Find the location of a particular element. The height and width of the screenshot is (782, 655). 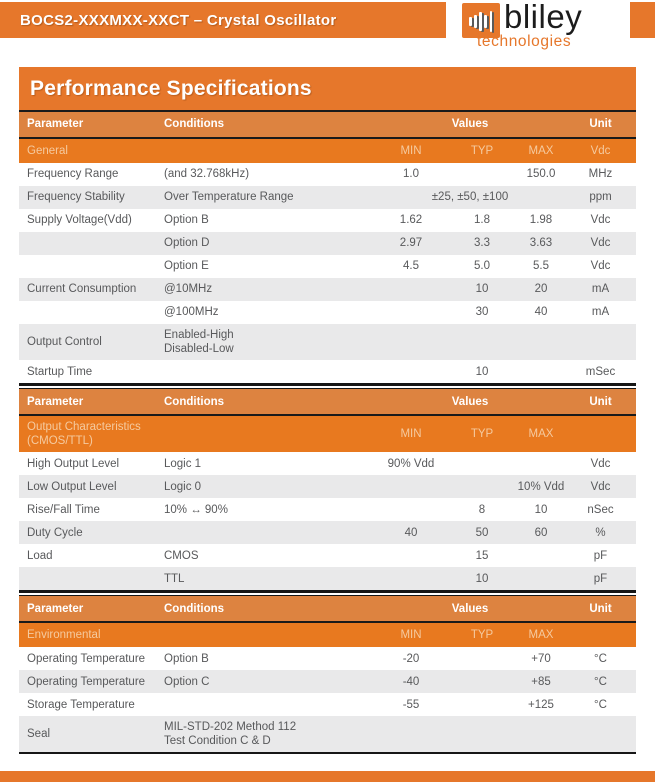

unit-cell: % is located at coordinates (600, 532).